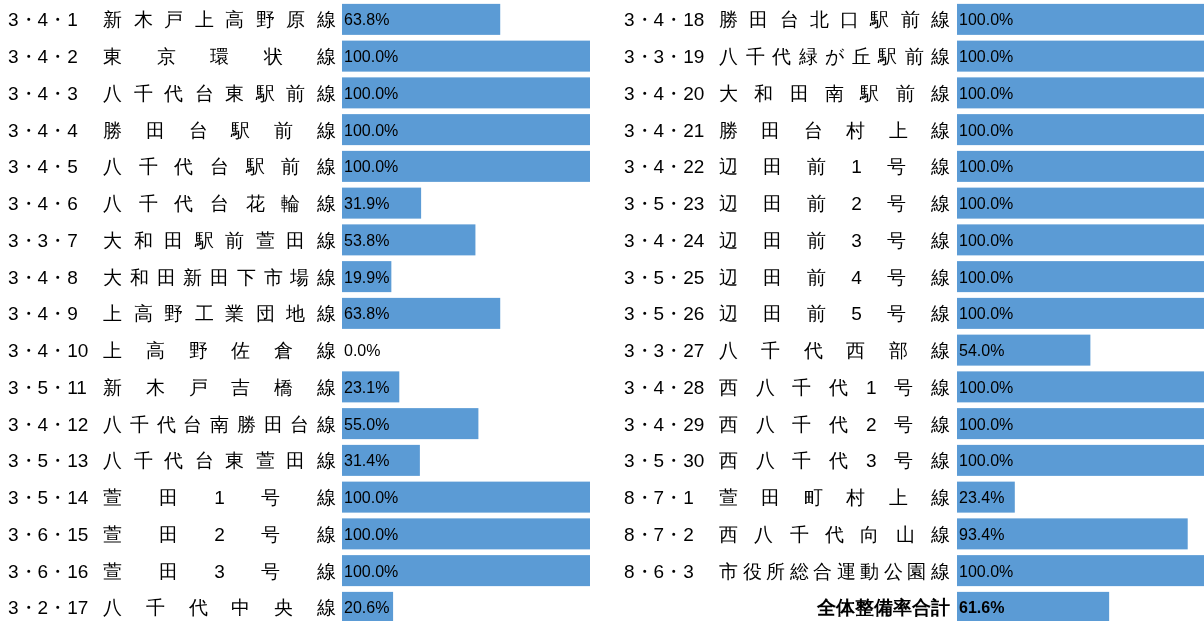 Image resolution: width=1204 pixels, height=621 pixels. What do you see at coordinates (883, 608) in the screenshot?
I see `y-tick-label: 全体整備率合計` at bounding box center [883, 608].